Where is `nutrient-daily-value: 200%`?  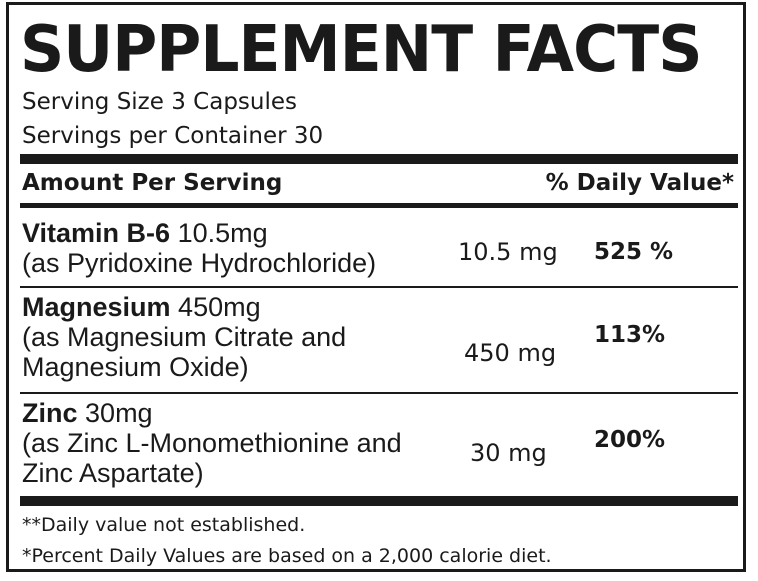 nutrient-daily-value: 200% is located at coordinates (630, 440).